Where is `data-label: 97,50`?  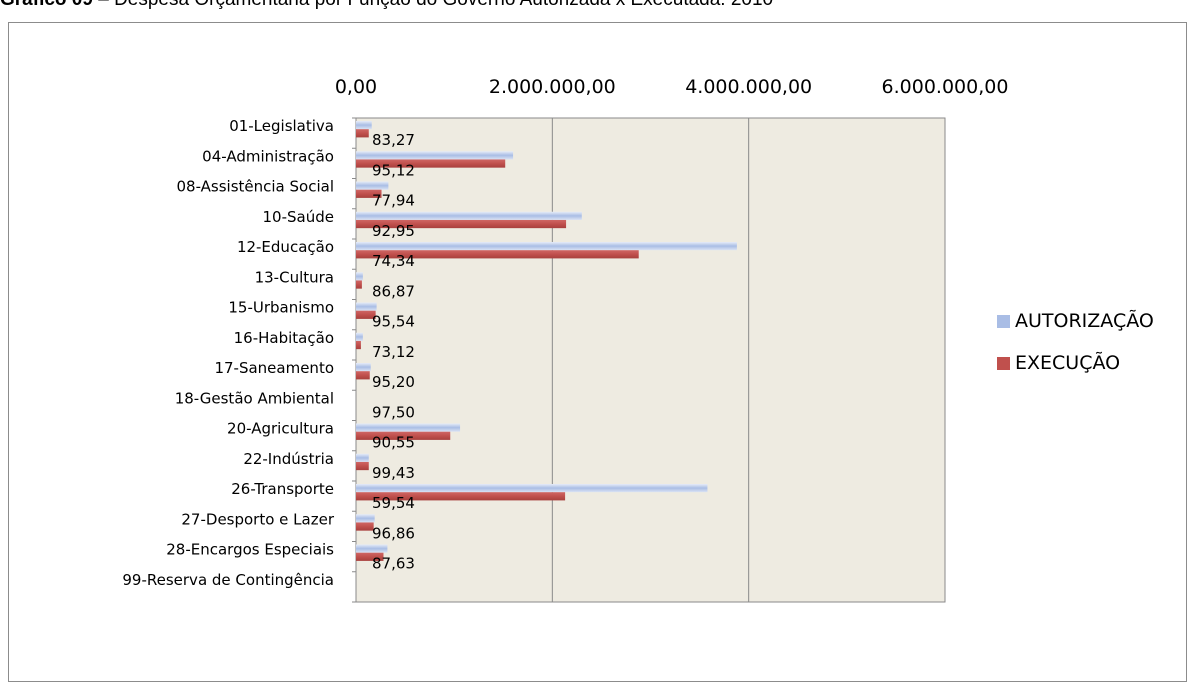 data-label: 97,50 is located at coordinates (393, 412).